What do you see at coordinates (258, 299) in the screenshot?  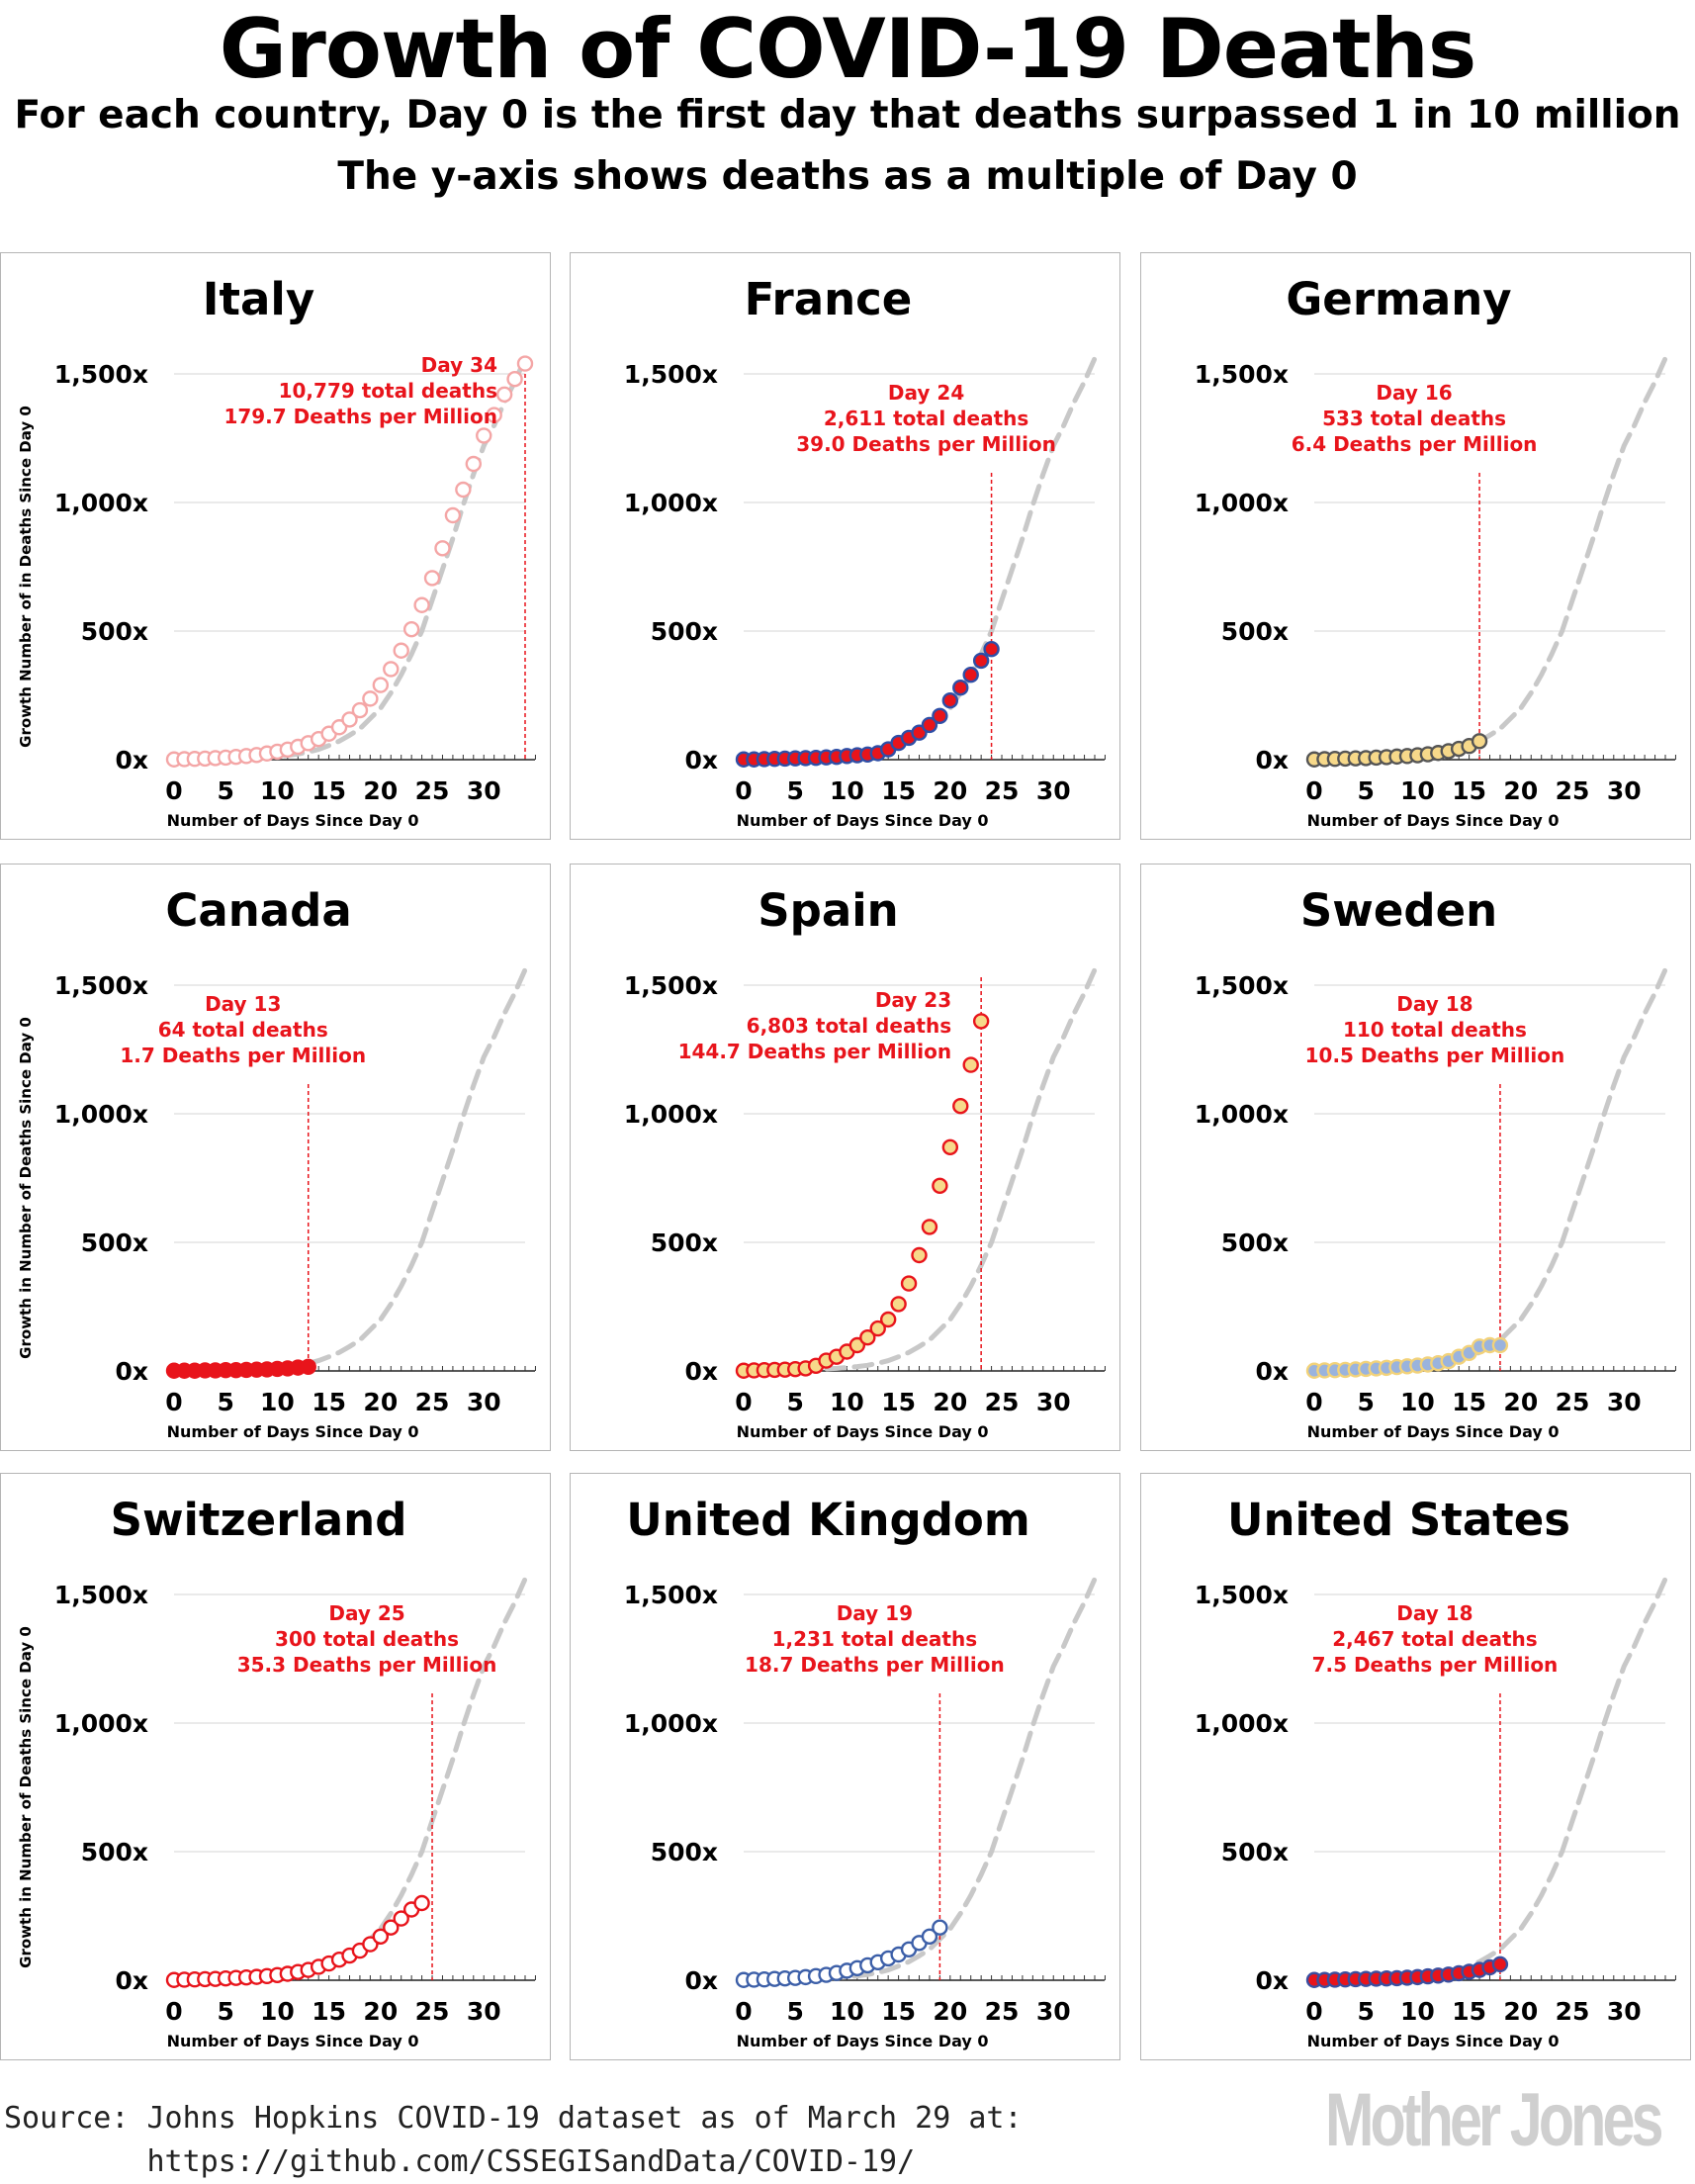 I see `panel-title: Italy` at bounding box center [258, 299].